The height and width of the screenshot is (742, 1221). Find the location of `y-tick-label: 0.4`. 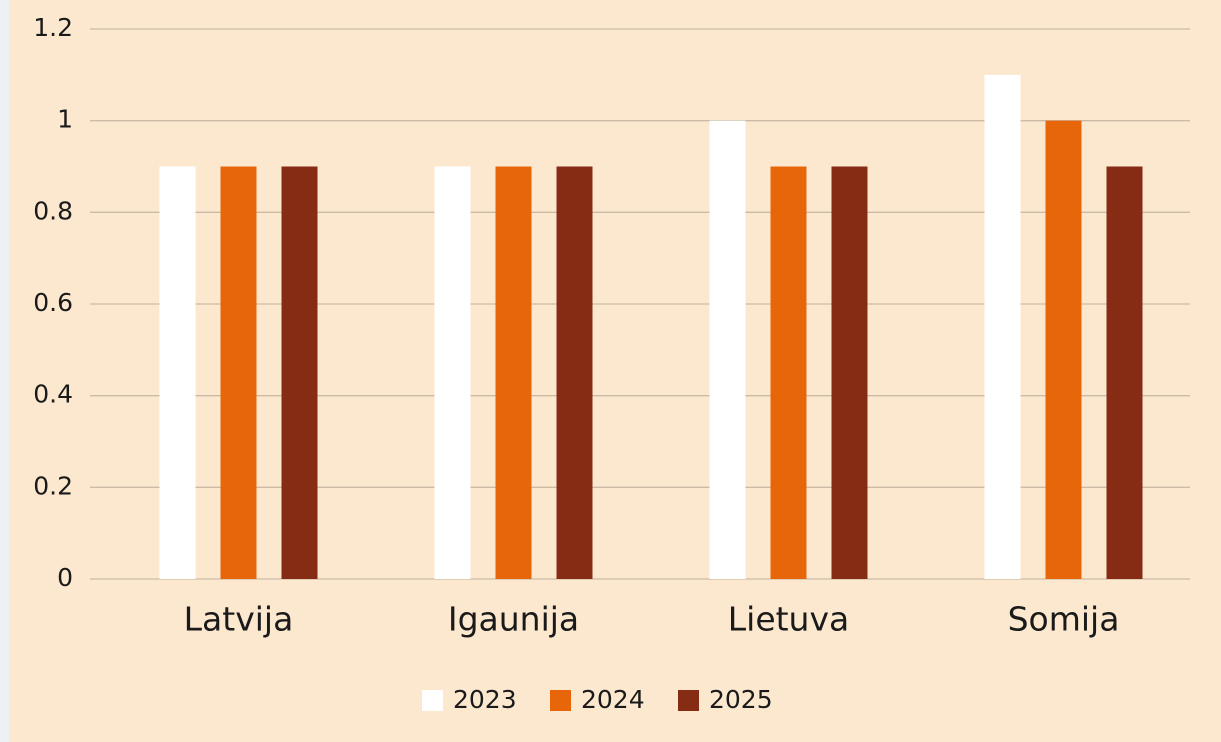

y-tick-label: 0.4 is located at coordinates (53, 394).